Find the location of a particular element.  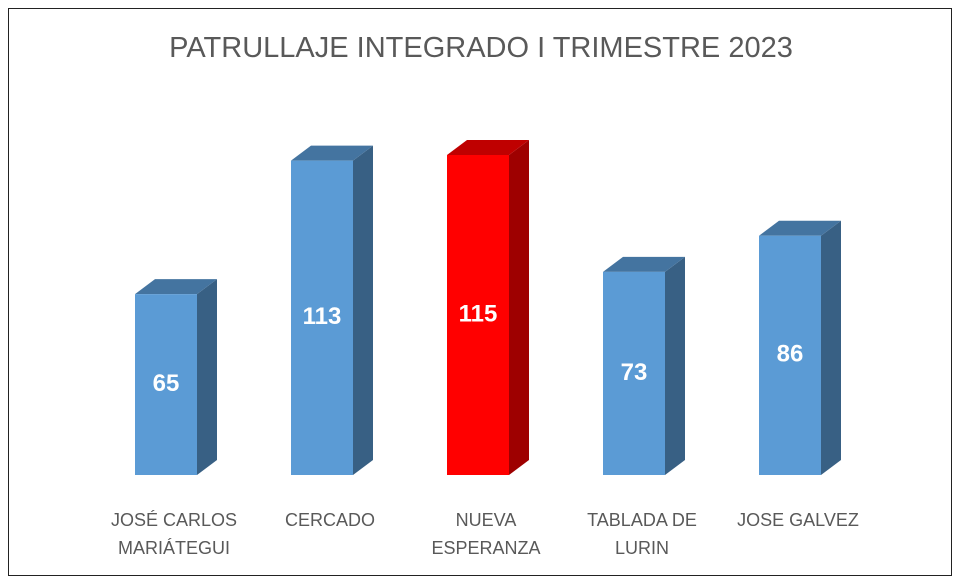

value-label: 73 is located at coordinates (634, 372).